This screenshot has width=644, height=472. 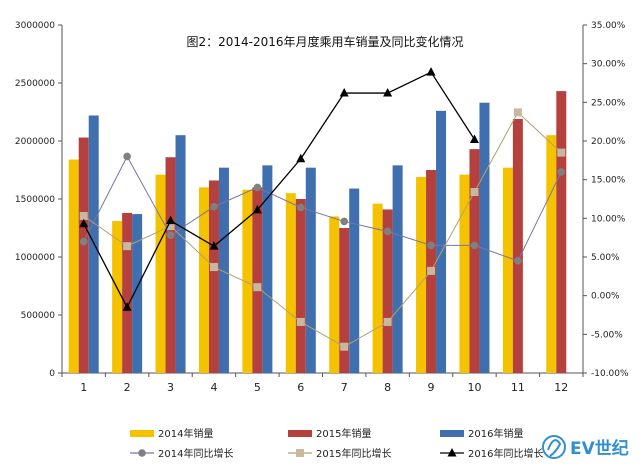 I want to click on y-left-tick-label: 0, so click(x=52, y=374).